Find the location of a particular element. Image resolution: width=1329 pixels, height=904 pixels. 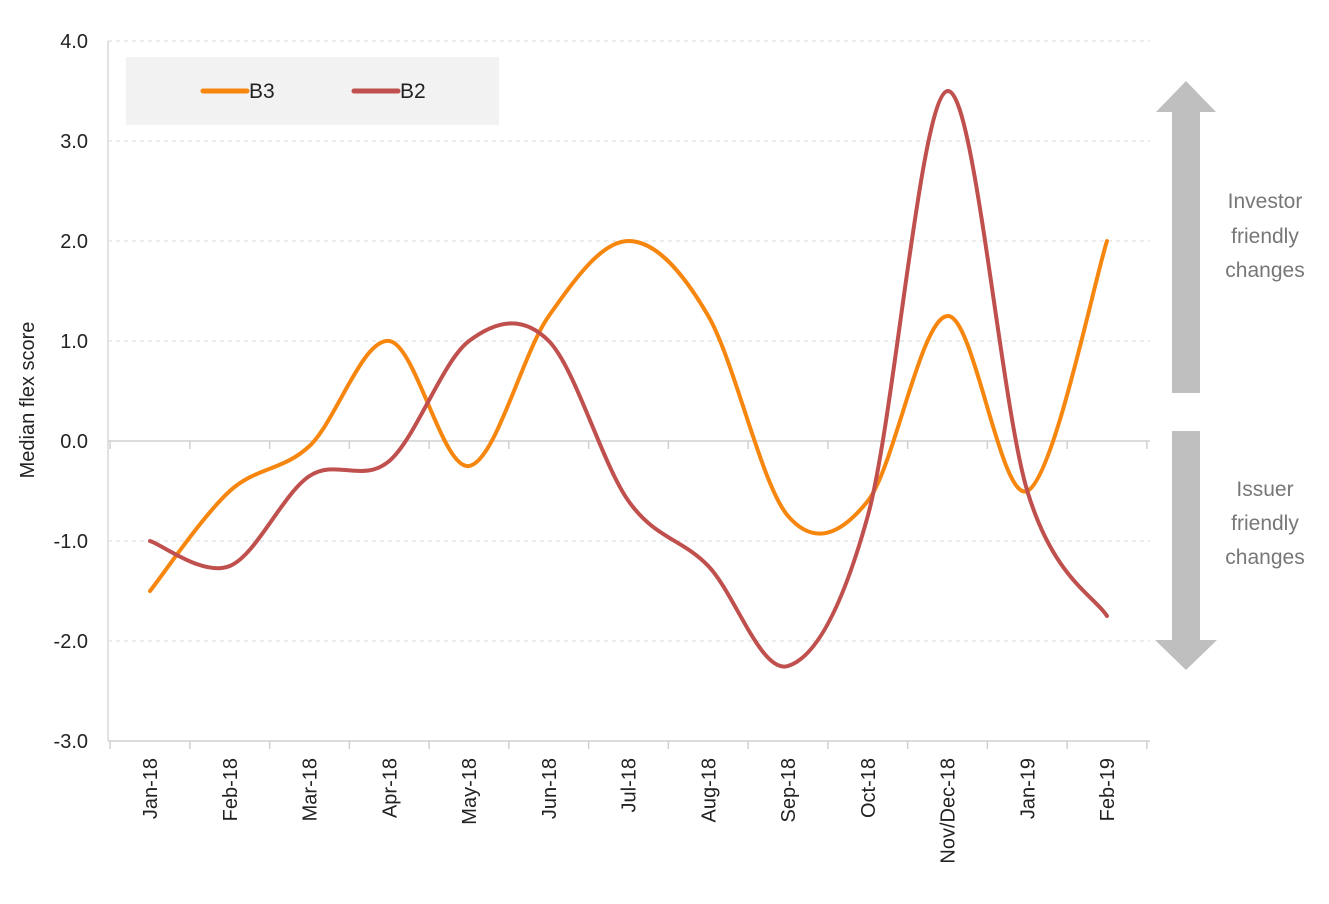

x-tick-label: Jul-18 is located at coordinates (630, 785).